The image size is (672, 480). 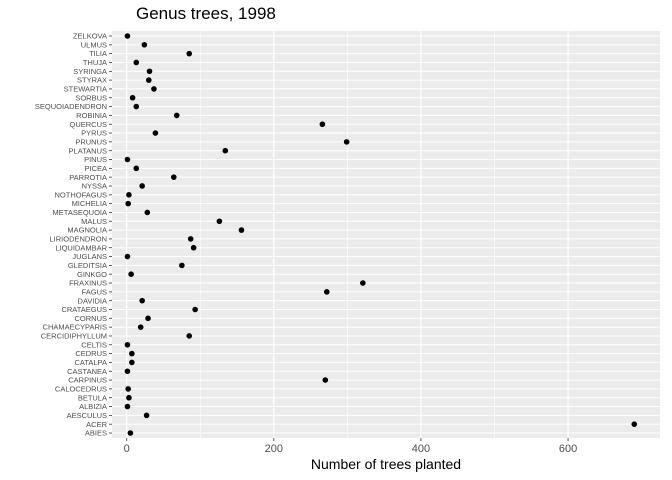 I want to click on y-tick-label: MICHELIA, so click(x=89, y=203).